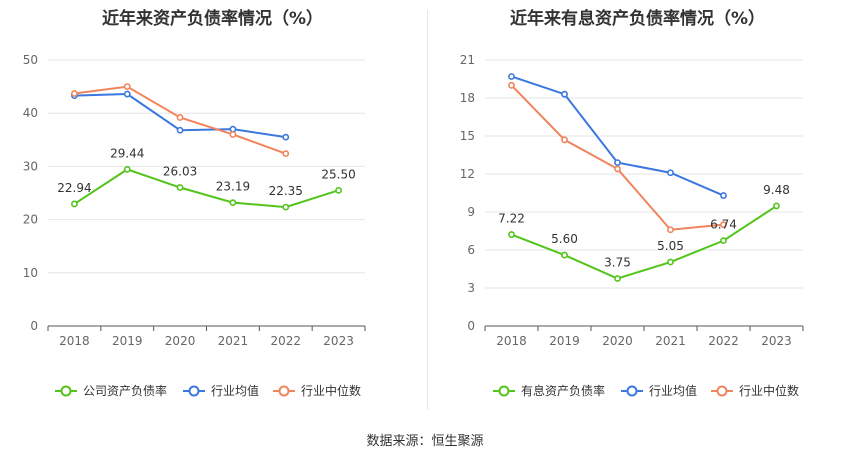 The height and width of the screenshot is (459, 850). What do you see at coordinates (617, 263) in the screenshot?
I see `data-label: 3.75` at bounding box center [617, 263].